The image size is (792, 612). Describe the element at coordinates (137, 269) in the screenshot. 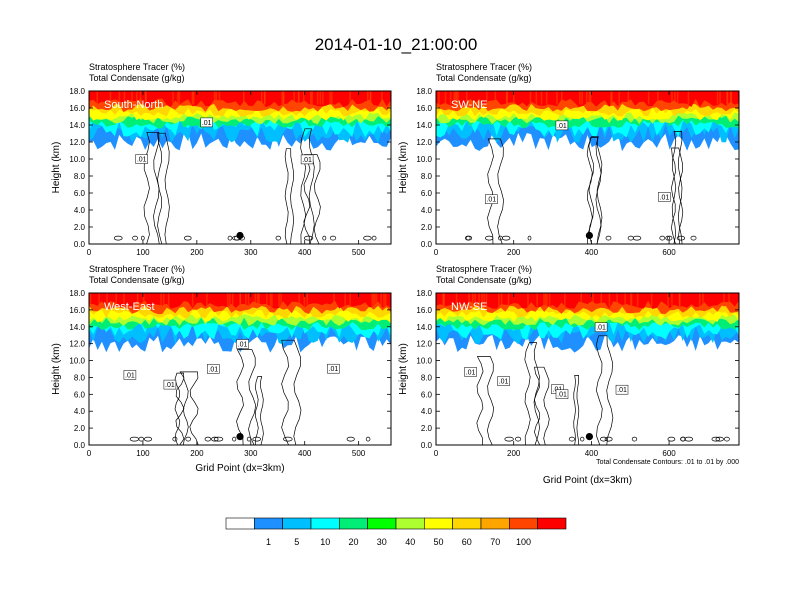

I see `variable-label: Stratosphere Tracer (%)` at that location.